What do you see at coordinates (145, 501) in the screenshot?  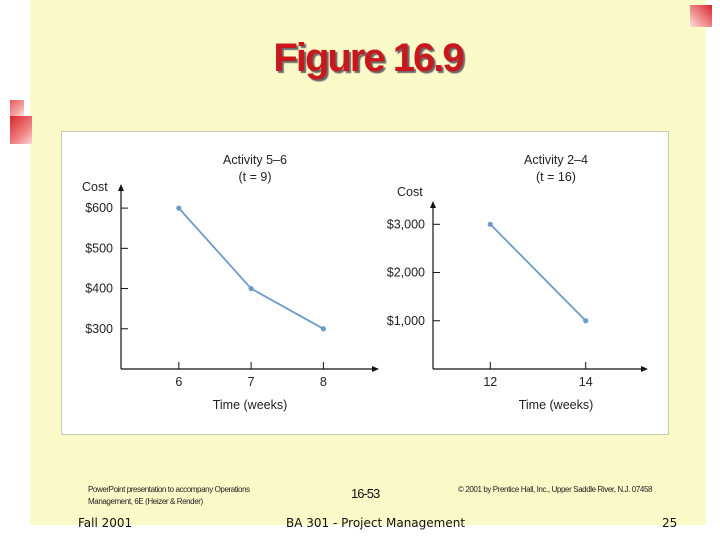 I see `footer-credit-line-2: Management, 6E (Heizer & Render)` at bounding box center [145, 501].